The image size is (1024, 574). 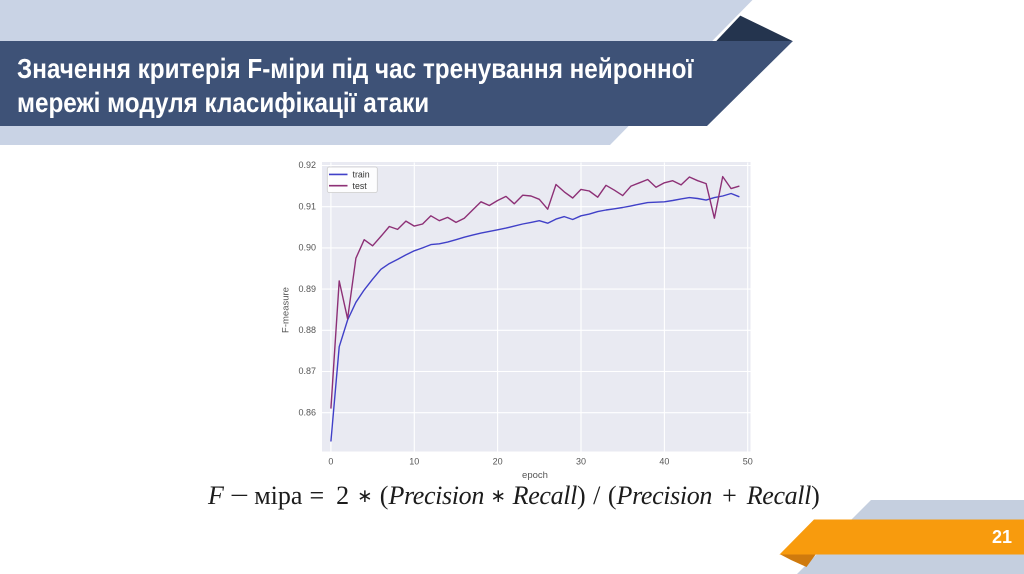 I want to click on svg-text: 0.88, so click(x=307, y=330).